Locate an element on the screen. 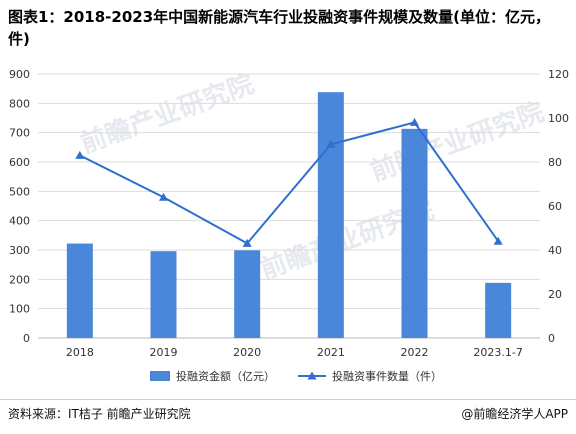  left-tick-label: 500 is located at coordinates (19, 191).